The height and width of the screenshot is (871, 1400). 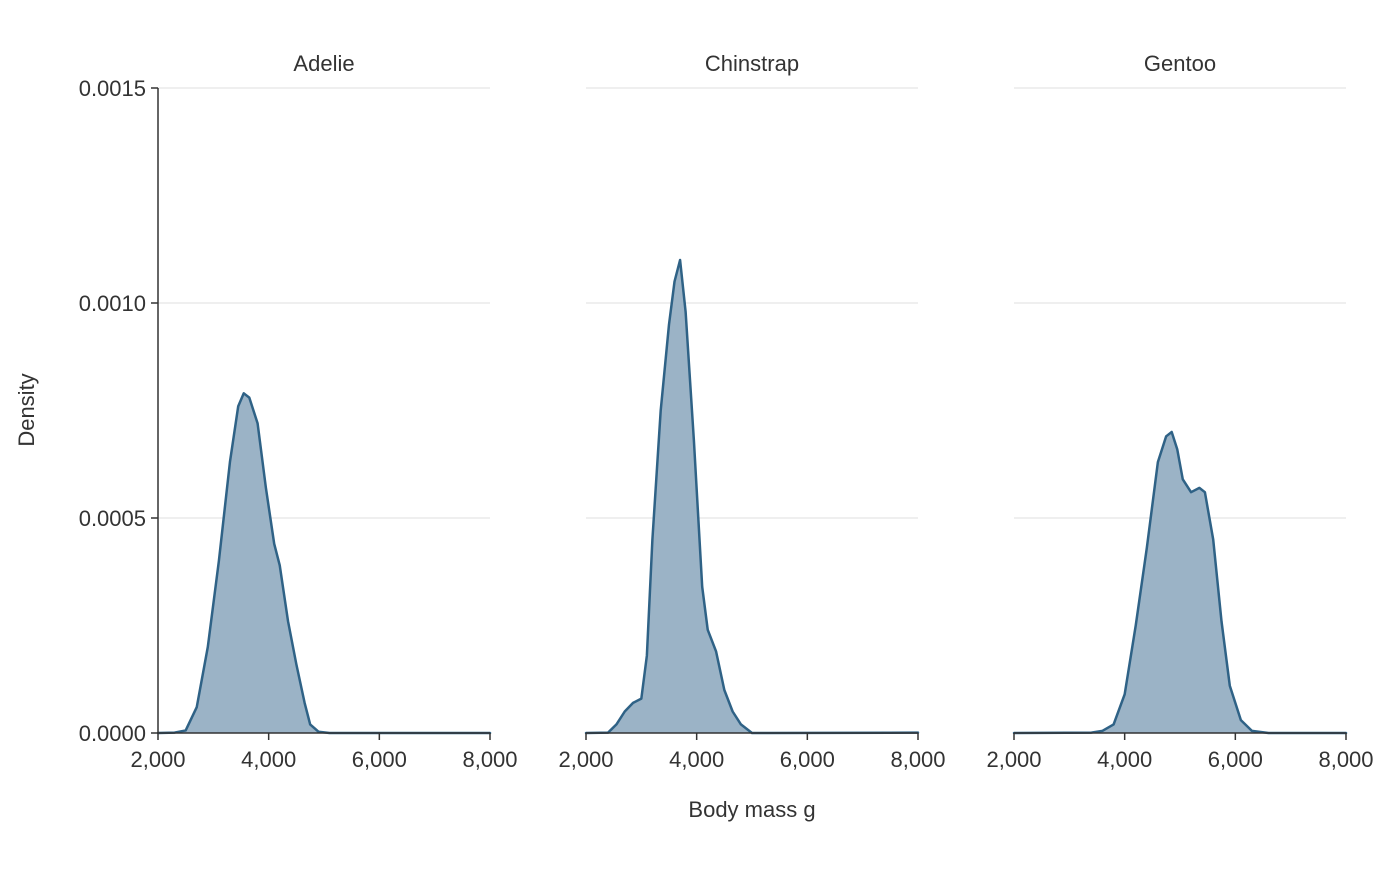 I want to click on x-tick-label-gentoo-0: 2,000, so click(x=1013, y=759).